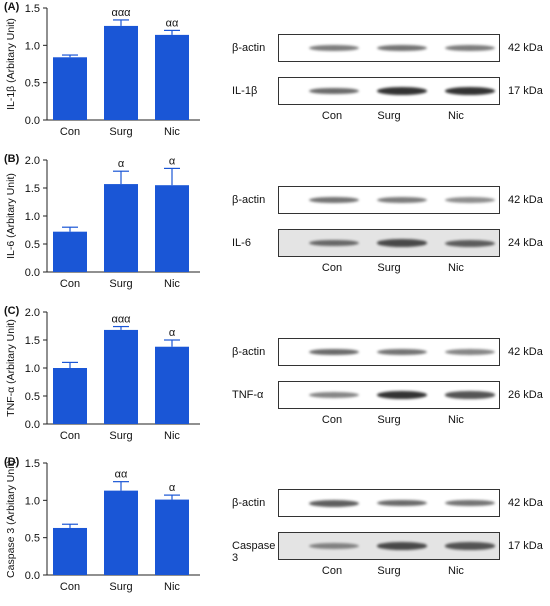  What do you see at coordinates (248, 395) in the screenshot?
I see `blot-row-label: TNF-α` at bounding box center [248, 395].